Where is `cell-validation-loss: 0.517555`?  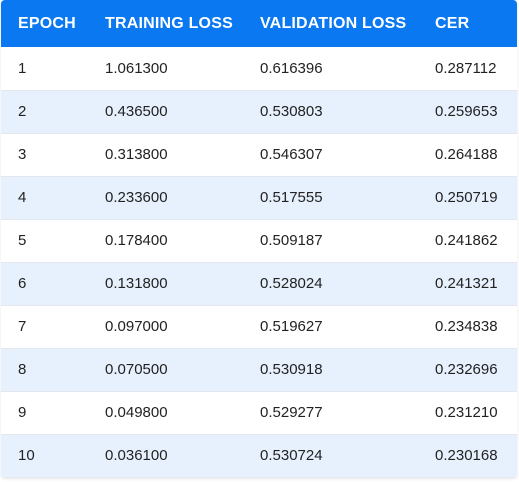 cell-validation-loss: 0.517555 is located at coordinates (291, 197).